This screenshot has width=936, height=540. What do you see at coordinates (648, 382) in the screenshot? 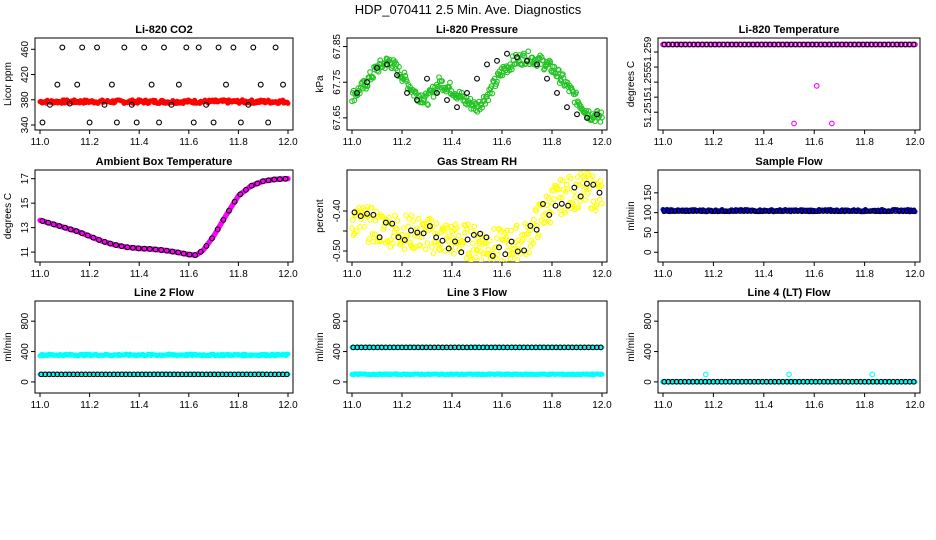
I see `y-tick-label: 0` at bounding box center [648, 382].